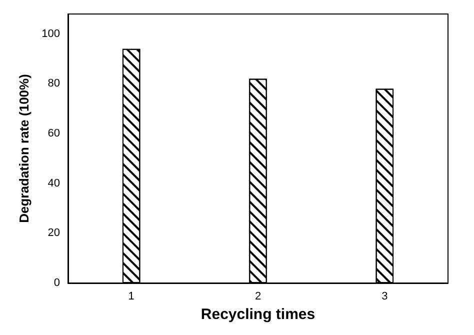 Image resolution: width=474 pixels, height=335 pixels. I want to click on x-axis-title: Recycling times, so click(258, 314).